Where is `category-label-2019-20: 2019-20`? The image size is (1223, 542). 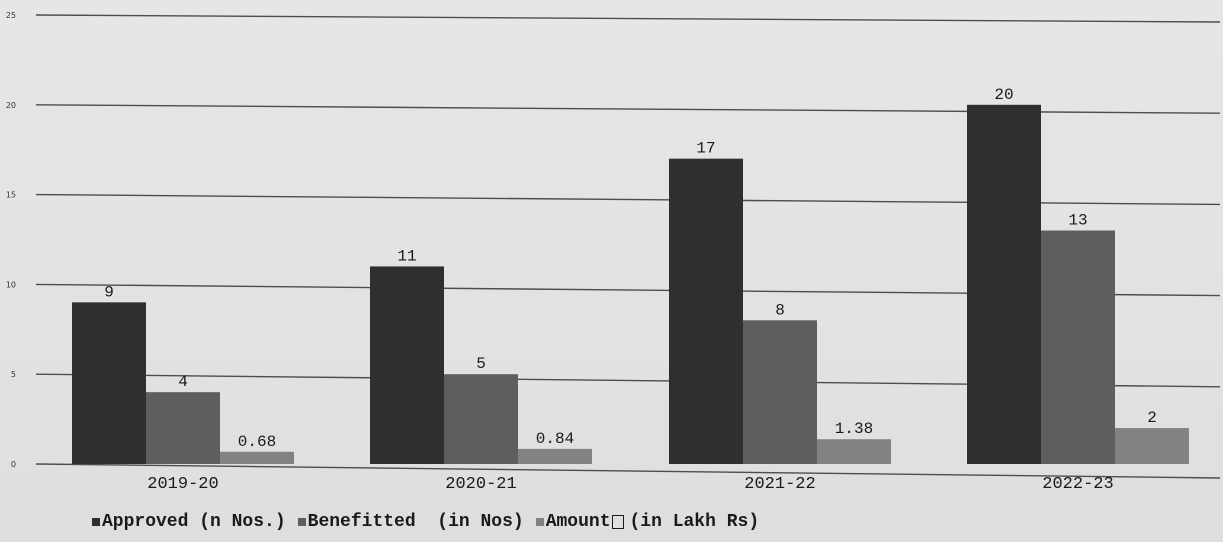
category-label-2019-20: 2019-20 is located at coordinates (182, 484).